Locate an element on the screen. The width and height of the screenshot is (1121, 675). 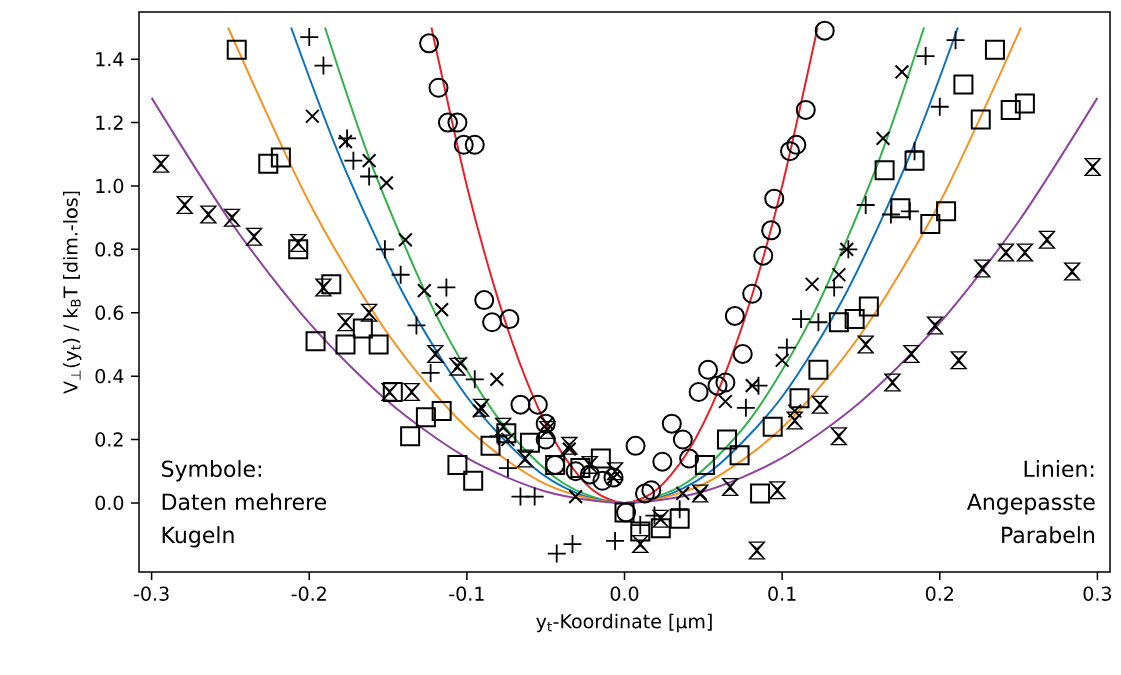
x-tick-label: 0.2 is located at coordinates (939, 593).